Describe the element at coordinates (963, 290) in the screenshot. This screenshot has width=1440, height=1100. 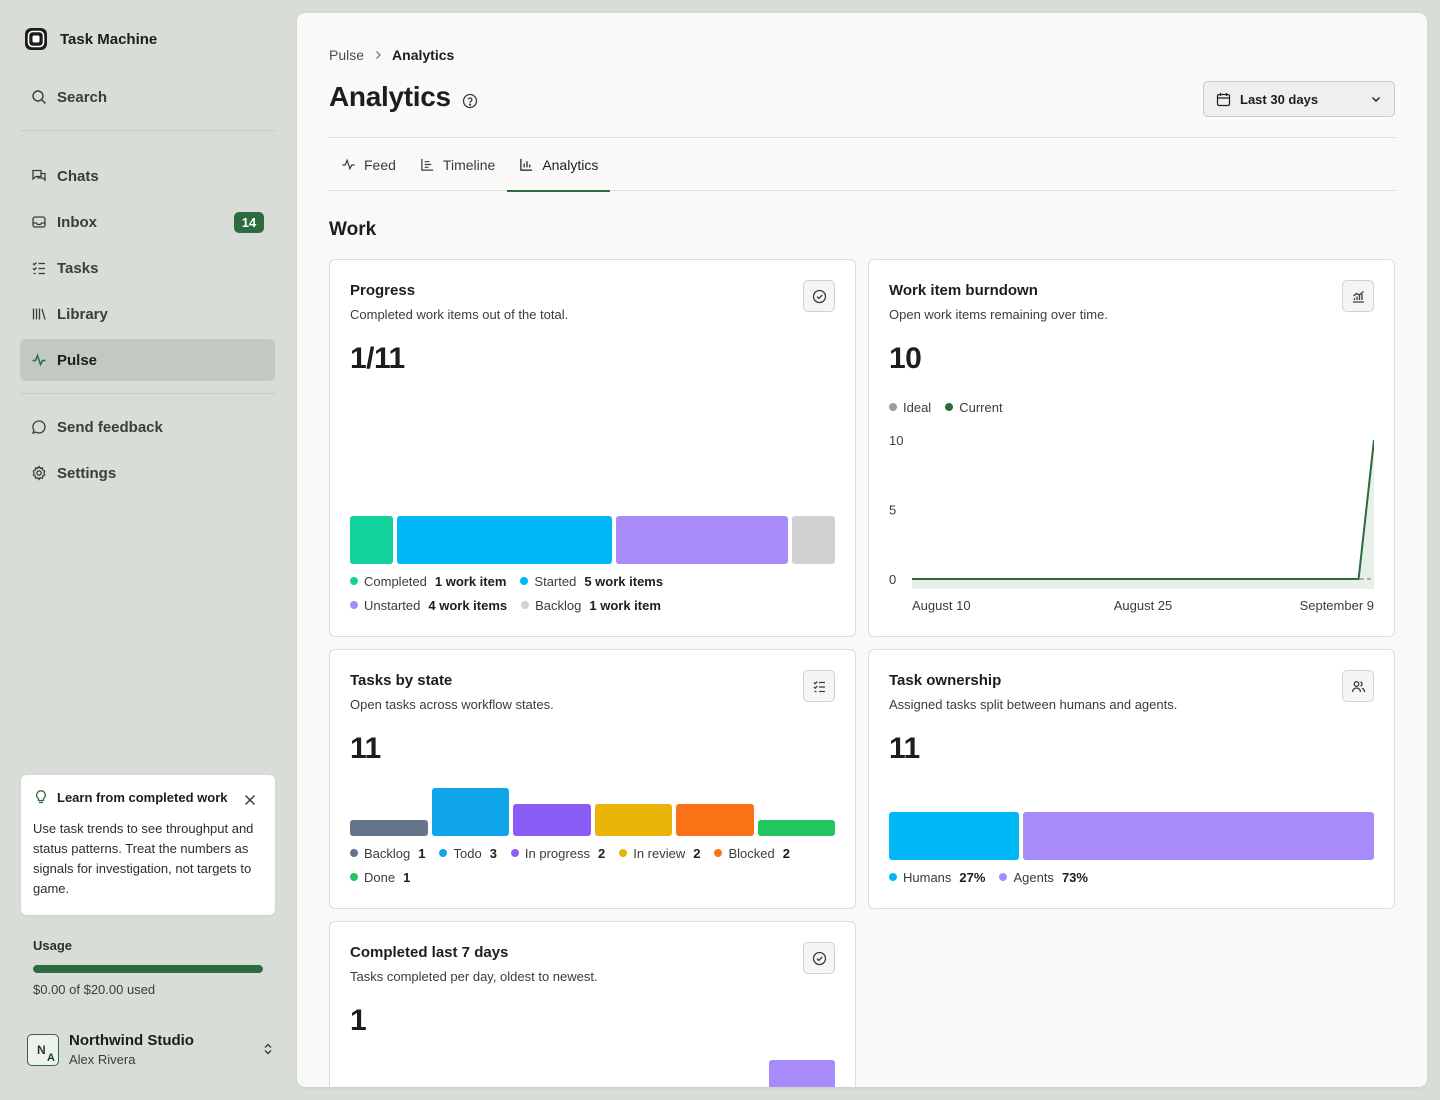
I see `card-title: Work item burndown` at that location.